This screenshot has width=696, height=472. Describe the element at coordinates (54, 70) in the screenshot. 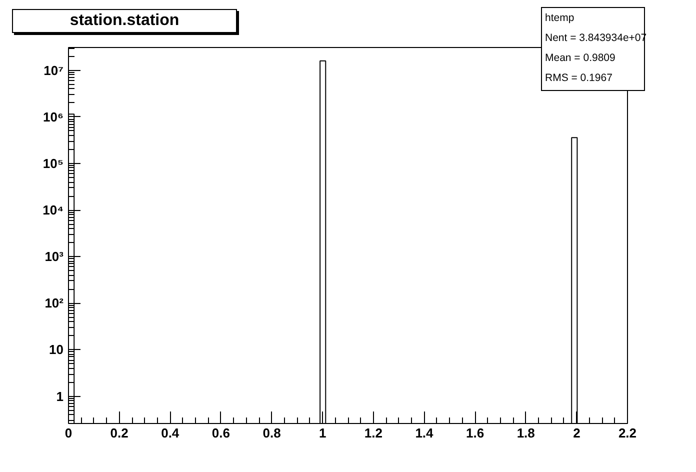

I see `y-tick-label: 10⁷` at that location.